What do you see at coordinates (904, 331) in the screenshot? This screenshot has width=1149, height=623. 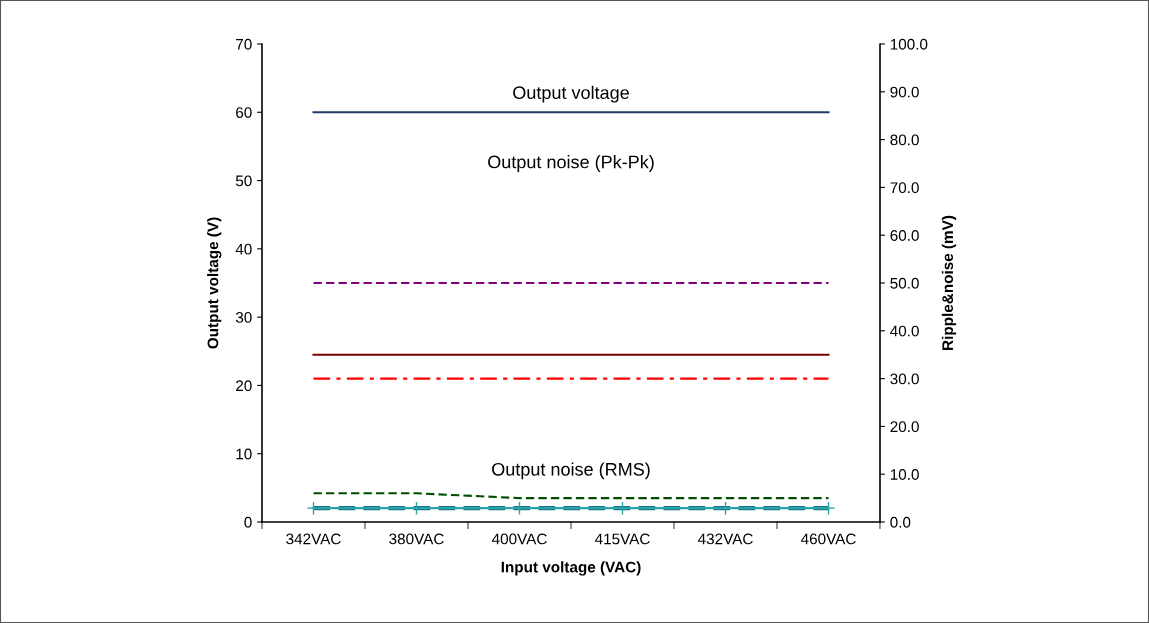 I see `y2-tick-label: 40.0` at bounding box center [904, 331].